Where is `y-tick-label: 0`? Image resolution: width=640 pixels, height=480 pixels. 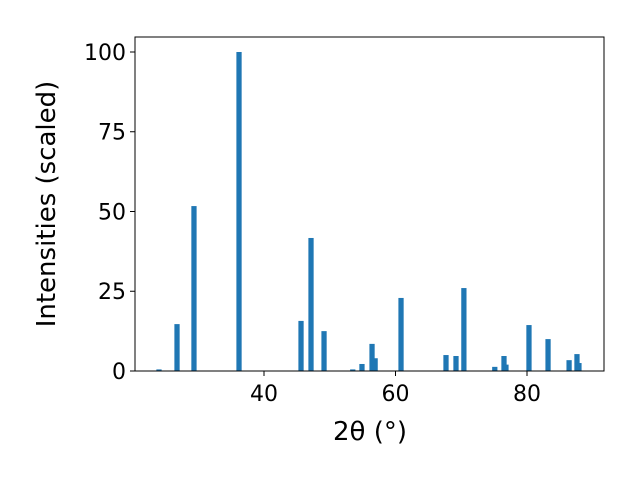 y-tick-label: 0 is located at coordinates (119, 372).